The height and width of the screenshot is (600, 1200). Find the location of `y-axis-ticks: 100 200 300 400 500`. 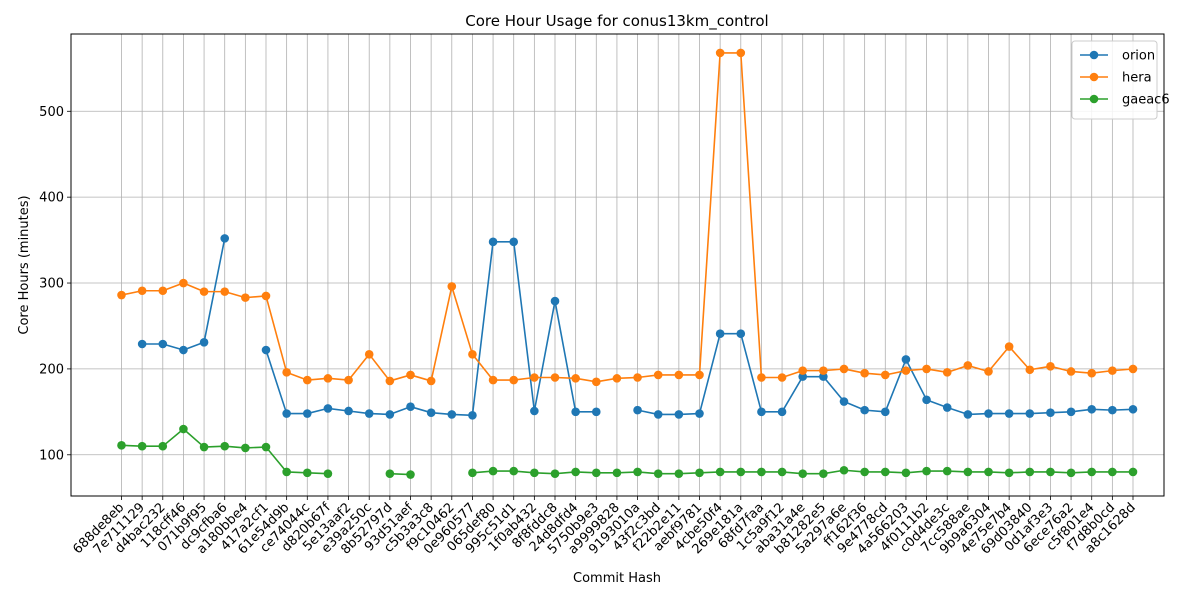

y-axis-ticks: 100 200 300 400 500 is located at coordinates (55, 284).